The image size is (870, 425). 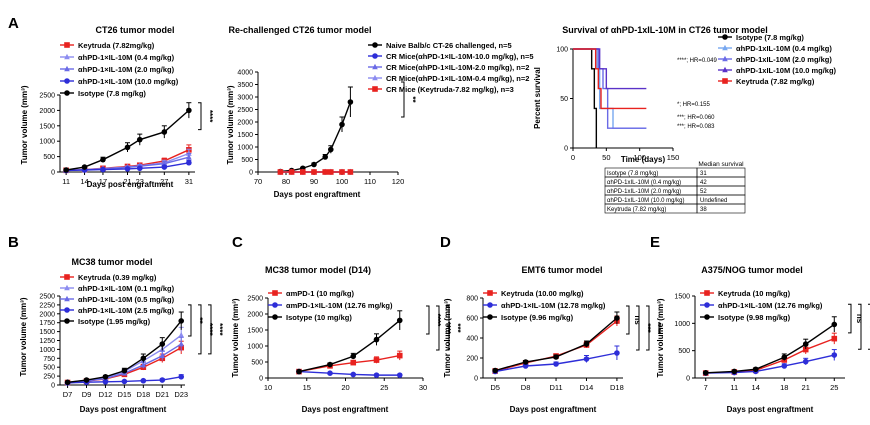 What do you see at coordinates (126, 69) in the screenshot?
I see `legend-label: αhPD-1×IL-10M (2.0 mg/kg)` at bounding box center [126, 69].